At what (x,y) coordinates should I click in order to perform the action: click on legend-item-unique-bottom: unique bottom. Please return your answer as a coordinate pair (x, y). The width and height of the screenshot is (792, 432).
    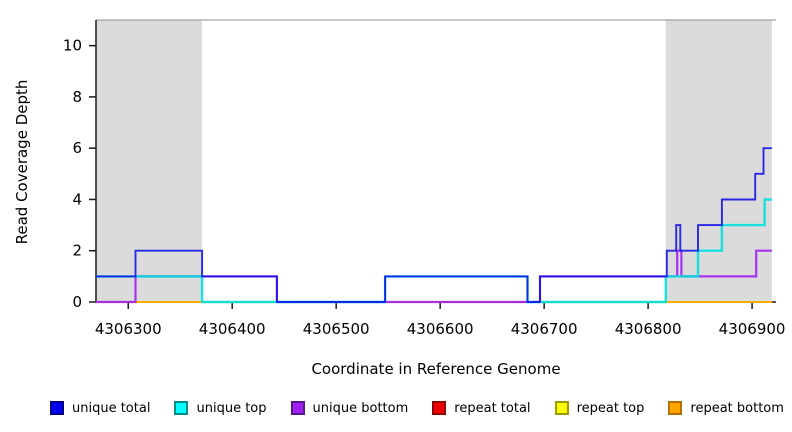
    Looking at the image, I should click on (349, 408).